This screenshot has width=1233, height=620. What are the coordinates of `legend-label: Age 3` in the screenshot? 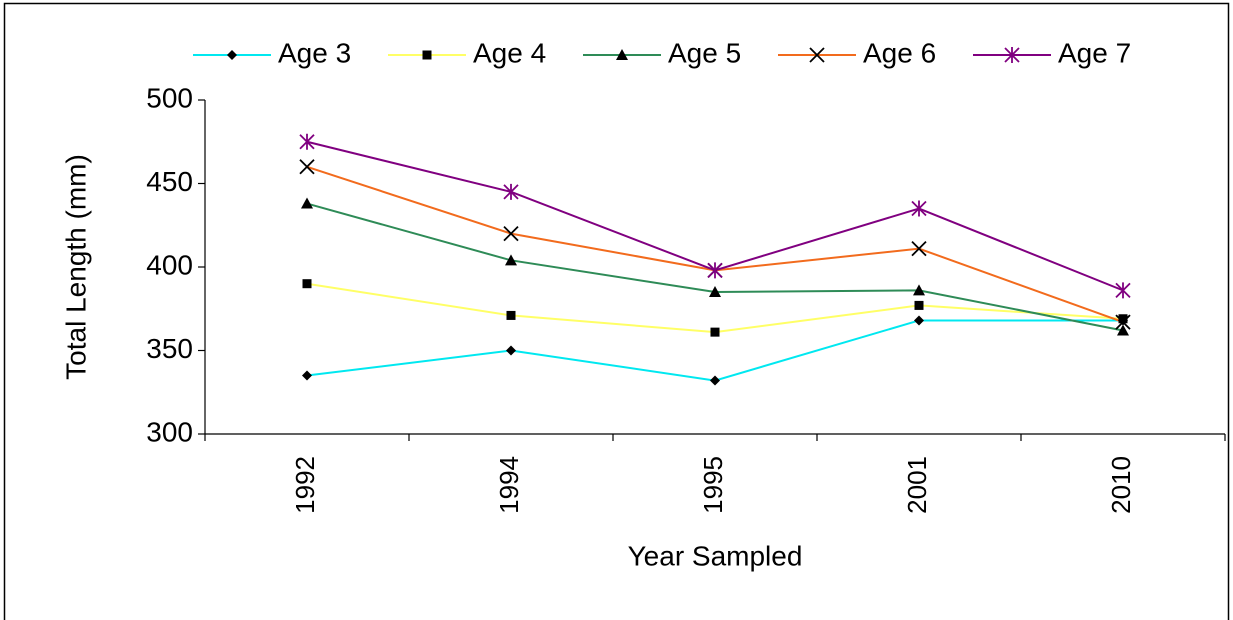 It's located at (314, 52).